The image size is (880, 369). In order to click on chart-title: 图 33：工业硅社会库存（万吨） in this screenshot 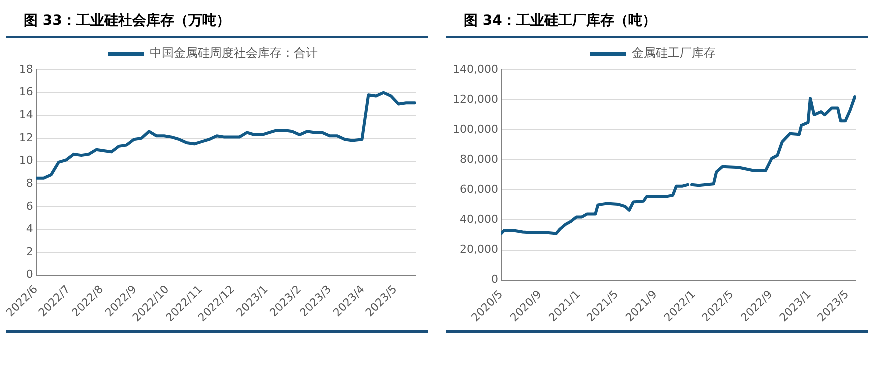, I will do `click(217, 19)`.